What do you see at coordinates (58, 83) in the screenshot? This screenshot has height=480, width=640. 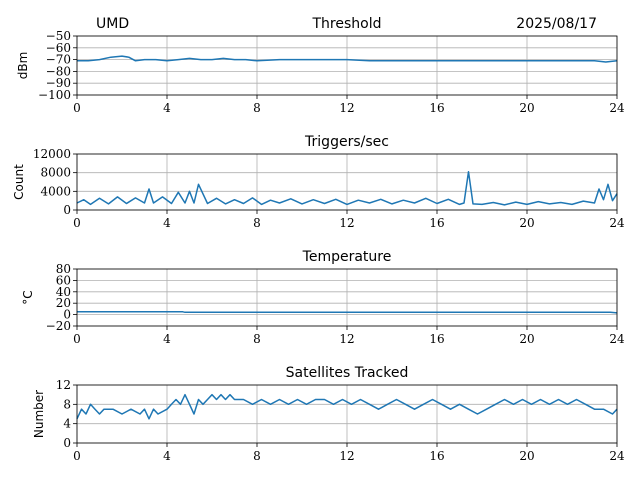 I see `y-tick-label: −90` at bounding box center [58, 83].